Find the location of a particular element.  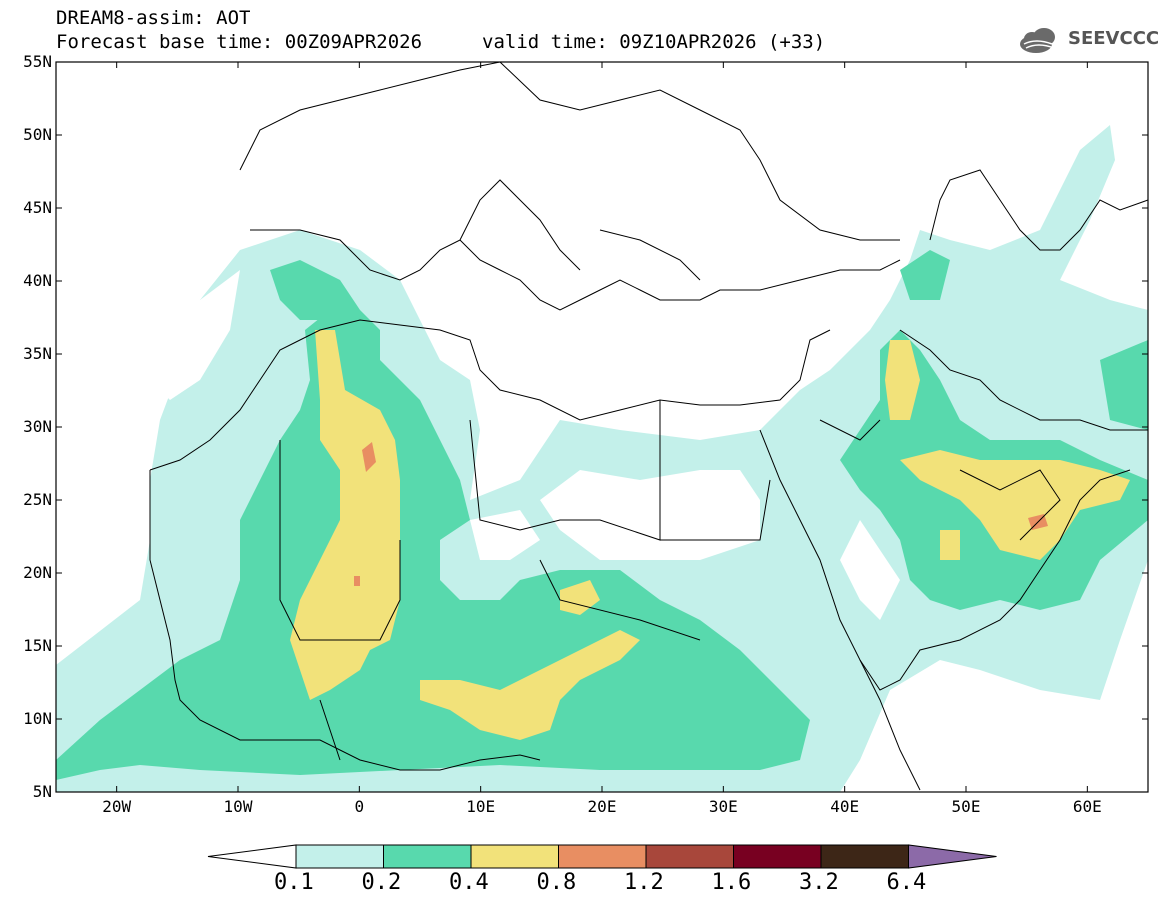

colorbar-label: 0.8 is located at coordinates (556, 882).